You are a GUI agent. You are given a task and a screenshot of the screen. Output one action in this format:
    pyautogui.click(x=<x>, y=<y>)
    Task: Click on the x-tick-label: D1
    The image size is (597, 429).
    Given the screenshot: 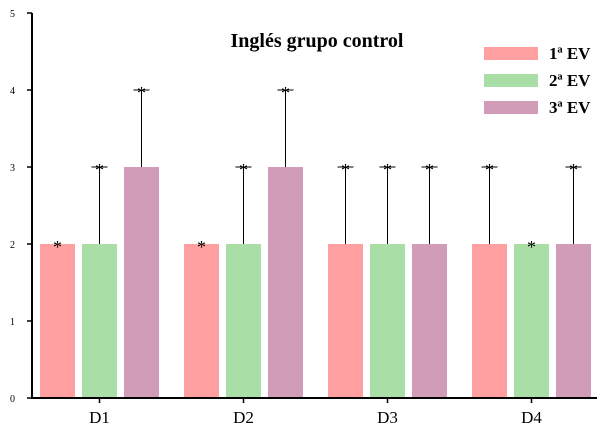 What is the action you would take?
    pyautogui.click(x=99, y=417)
    